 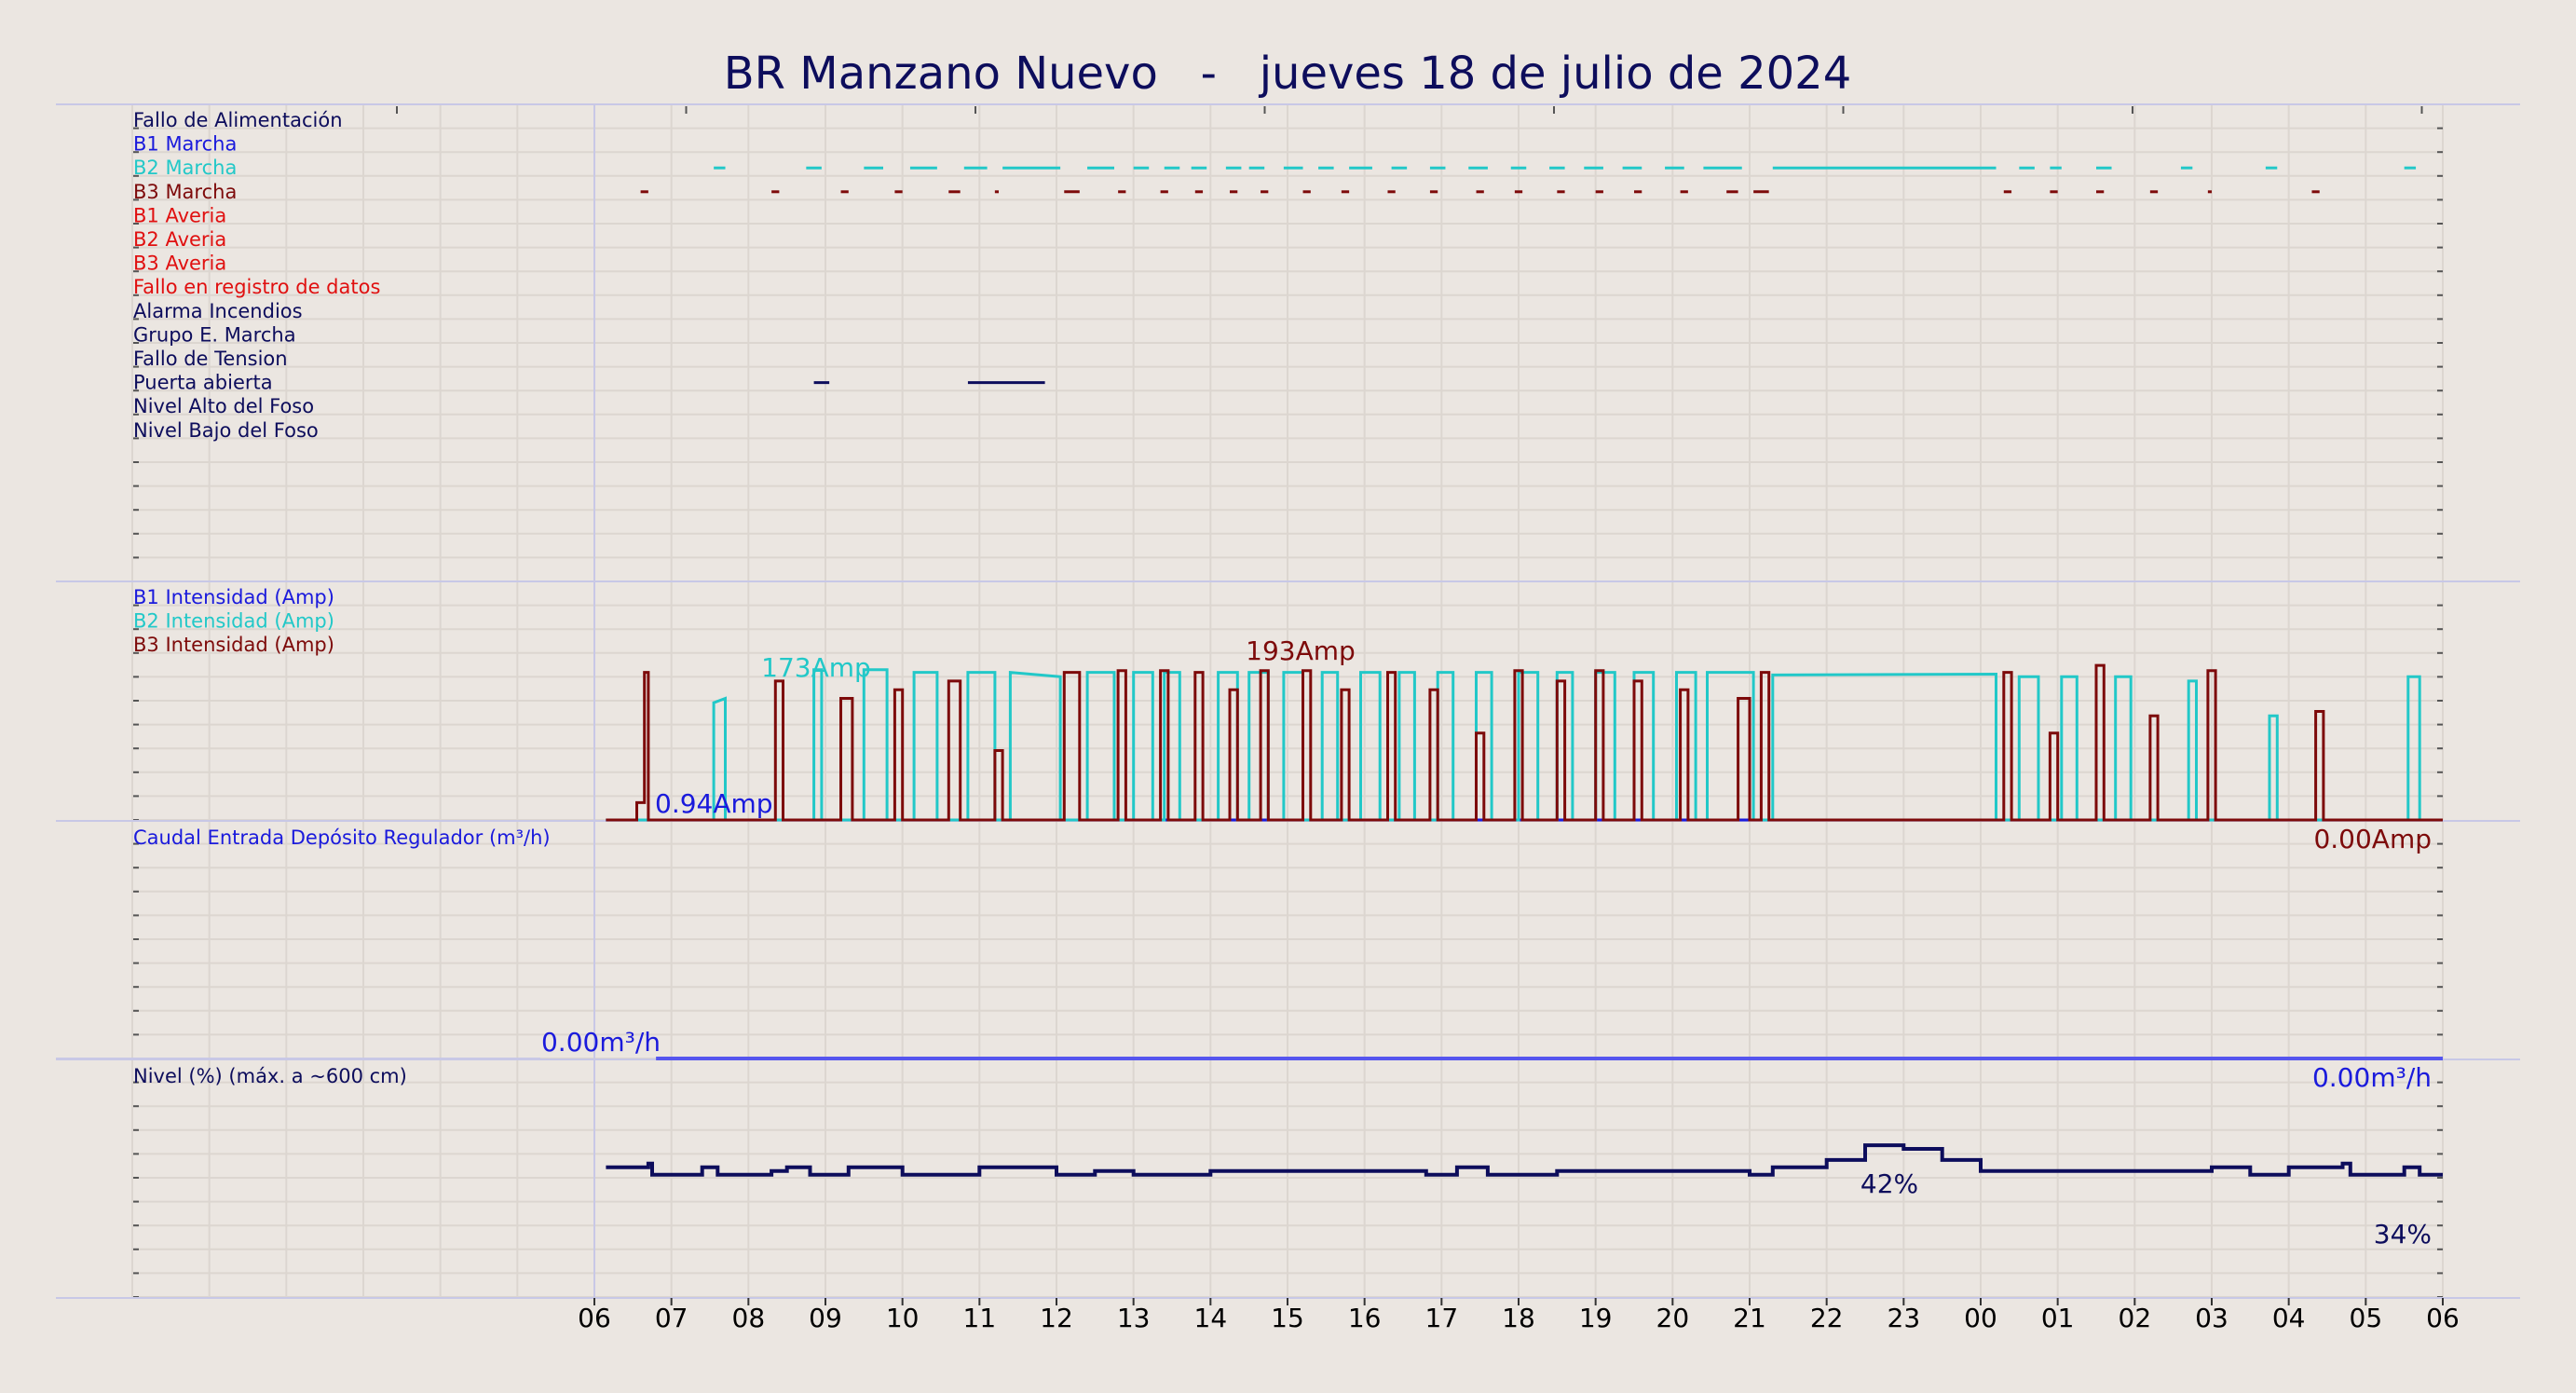 What do you see at coordinates (179, 239) in the screenshot?
I see `signal-label: B2 Averia` at bounding box center [179, 239].